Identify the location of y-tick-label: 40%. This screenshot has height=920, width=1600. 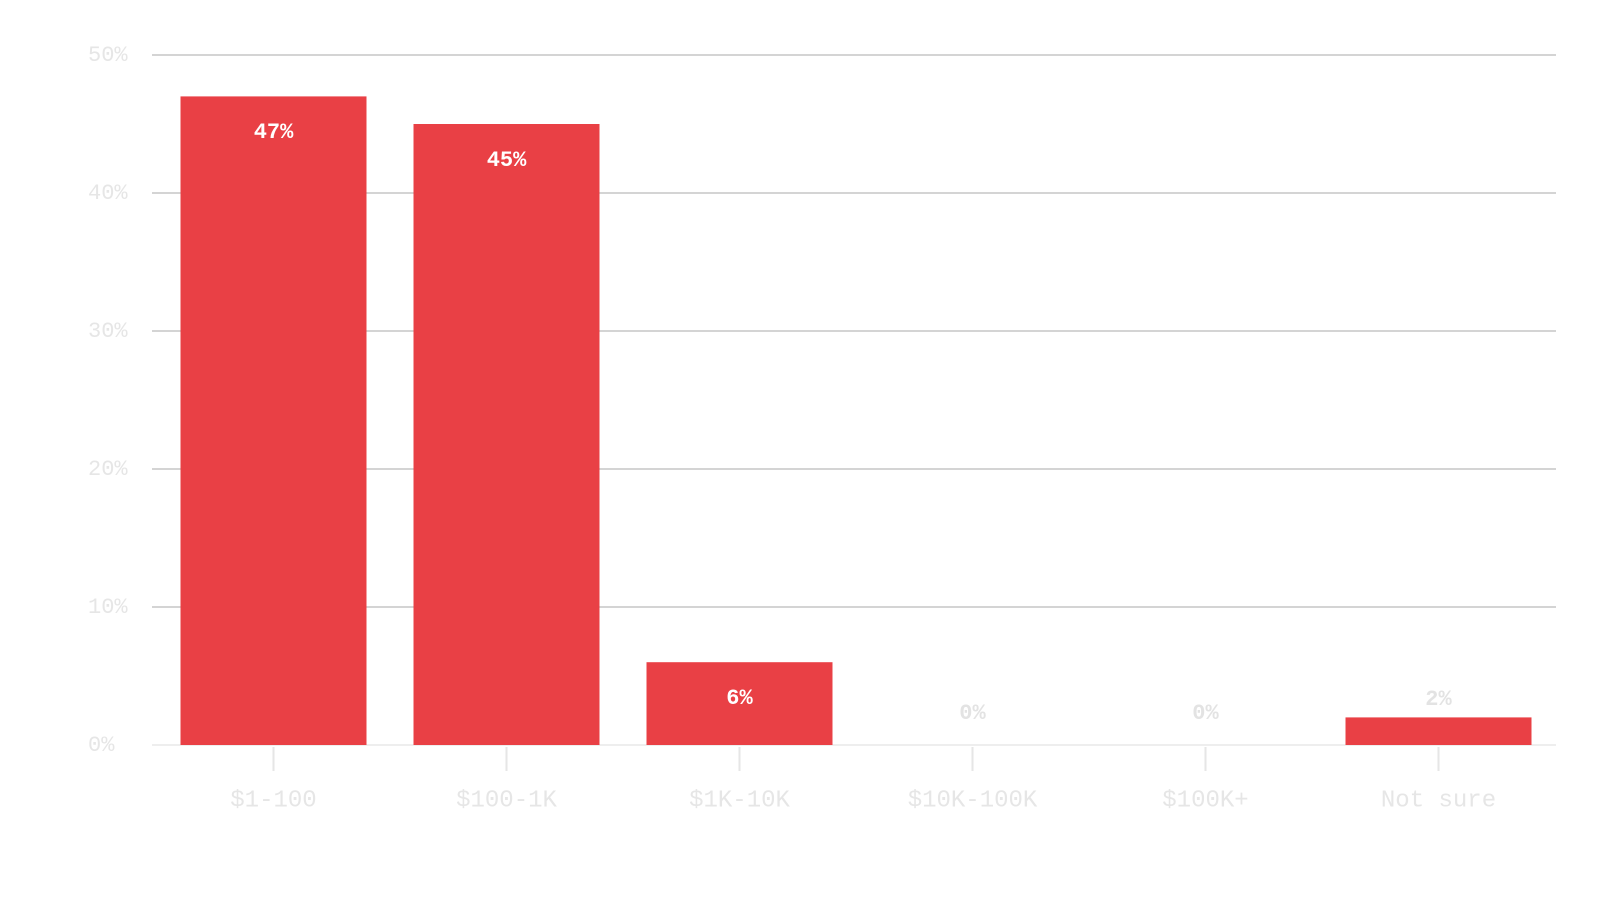
(108, 193).